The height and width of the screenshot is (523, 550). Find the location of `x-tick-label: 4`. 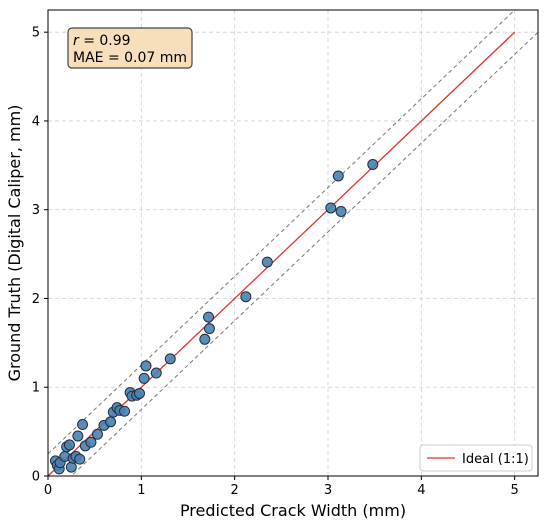

x-tick-label: 4 is located at coordinates (421, 490).